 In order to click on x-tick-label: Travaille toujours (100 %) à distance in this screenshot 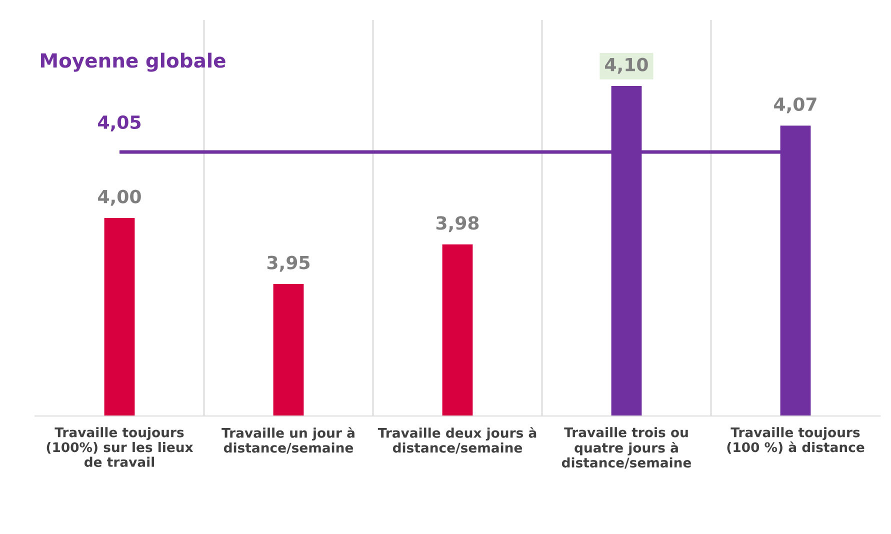, I will do `click(795, 440)`.